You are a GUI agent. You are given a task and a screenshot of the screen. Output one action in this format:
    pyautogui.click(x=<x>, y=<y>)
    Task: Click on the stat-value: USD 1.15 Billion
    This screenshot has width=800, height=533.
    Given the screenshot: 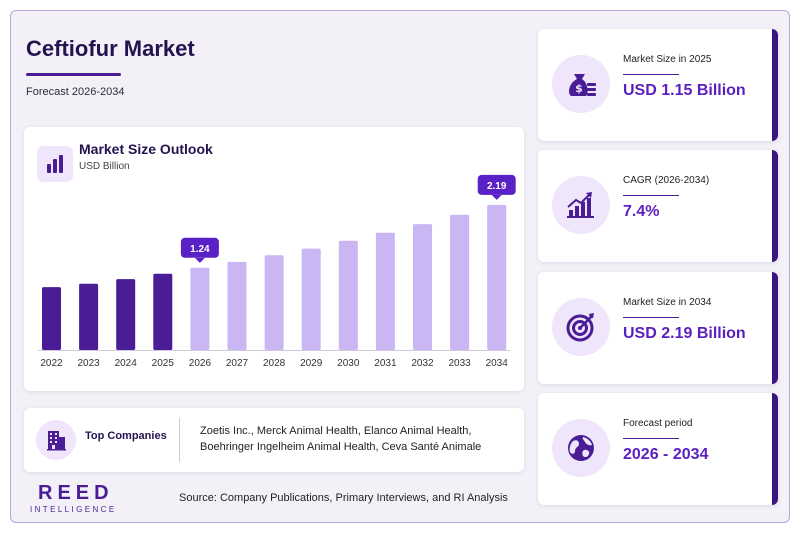 What is the action you would take?
    pyautogui.click(x=684, y=90)
    